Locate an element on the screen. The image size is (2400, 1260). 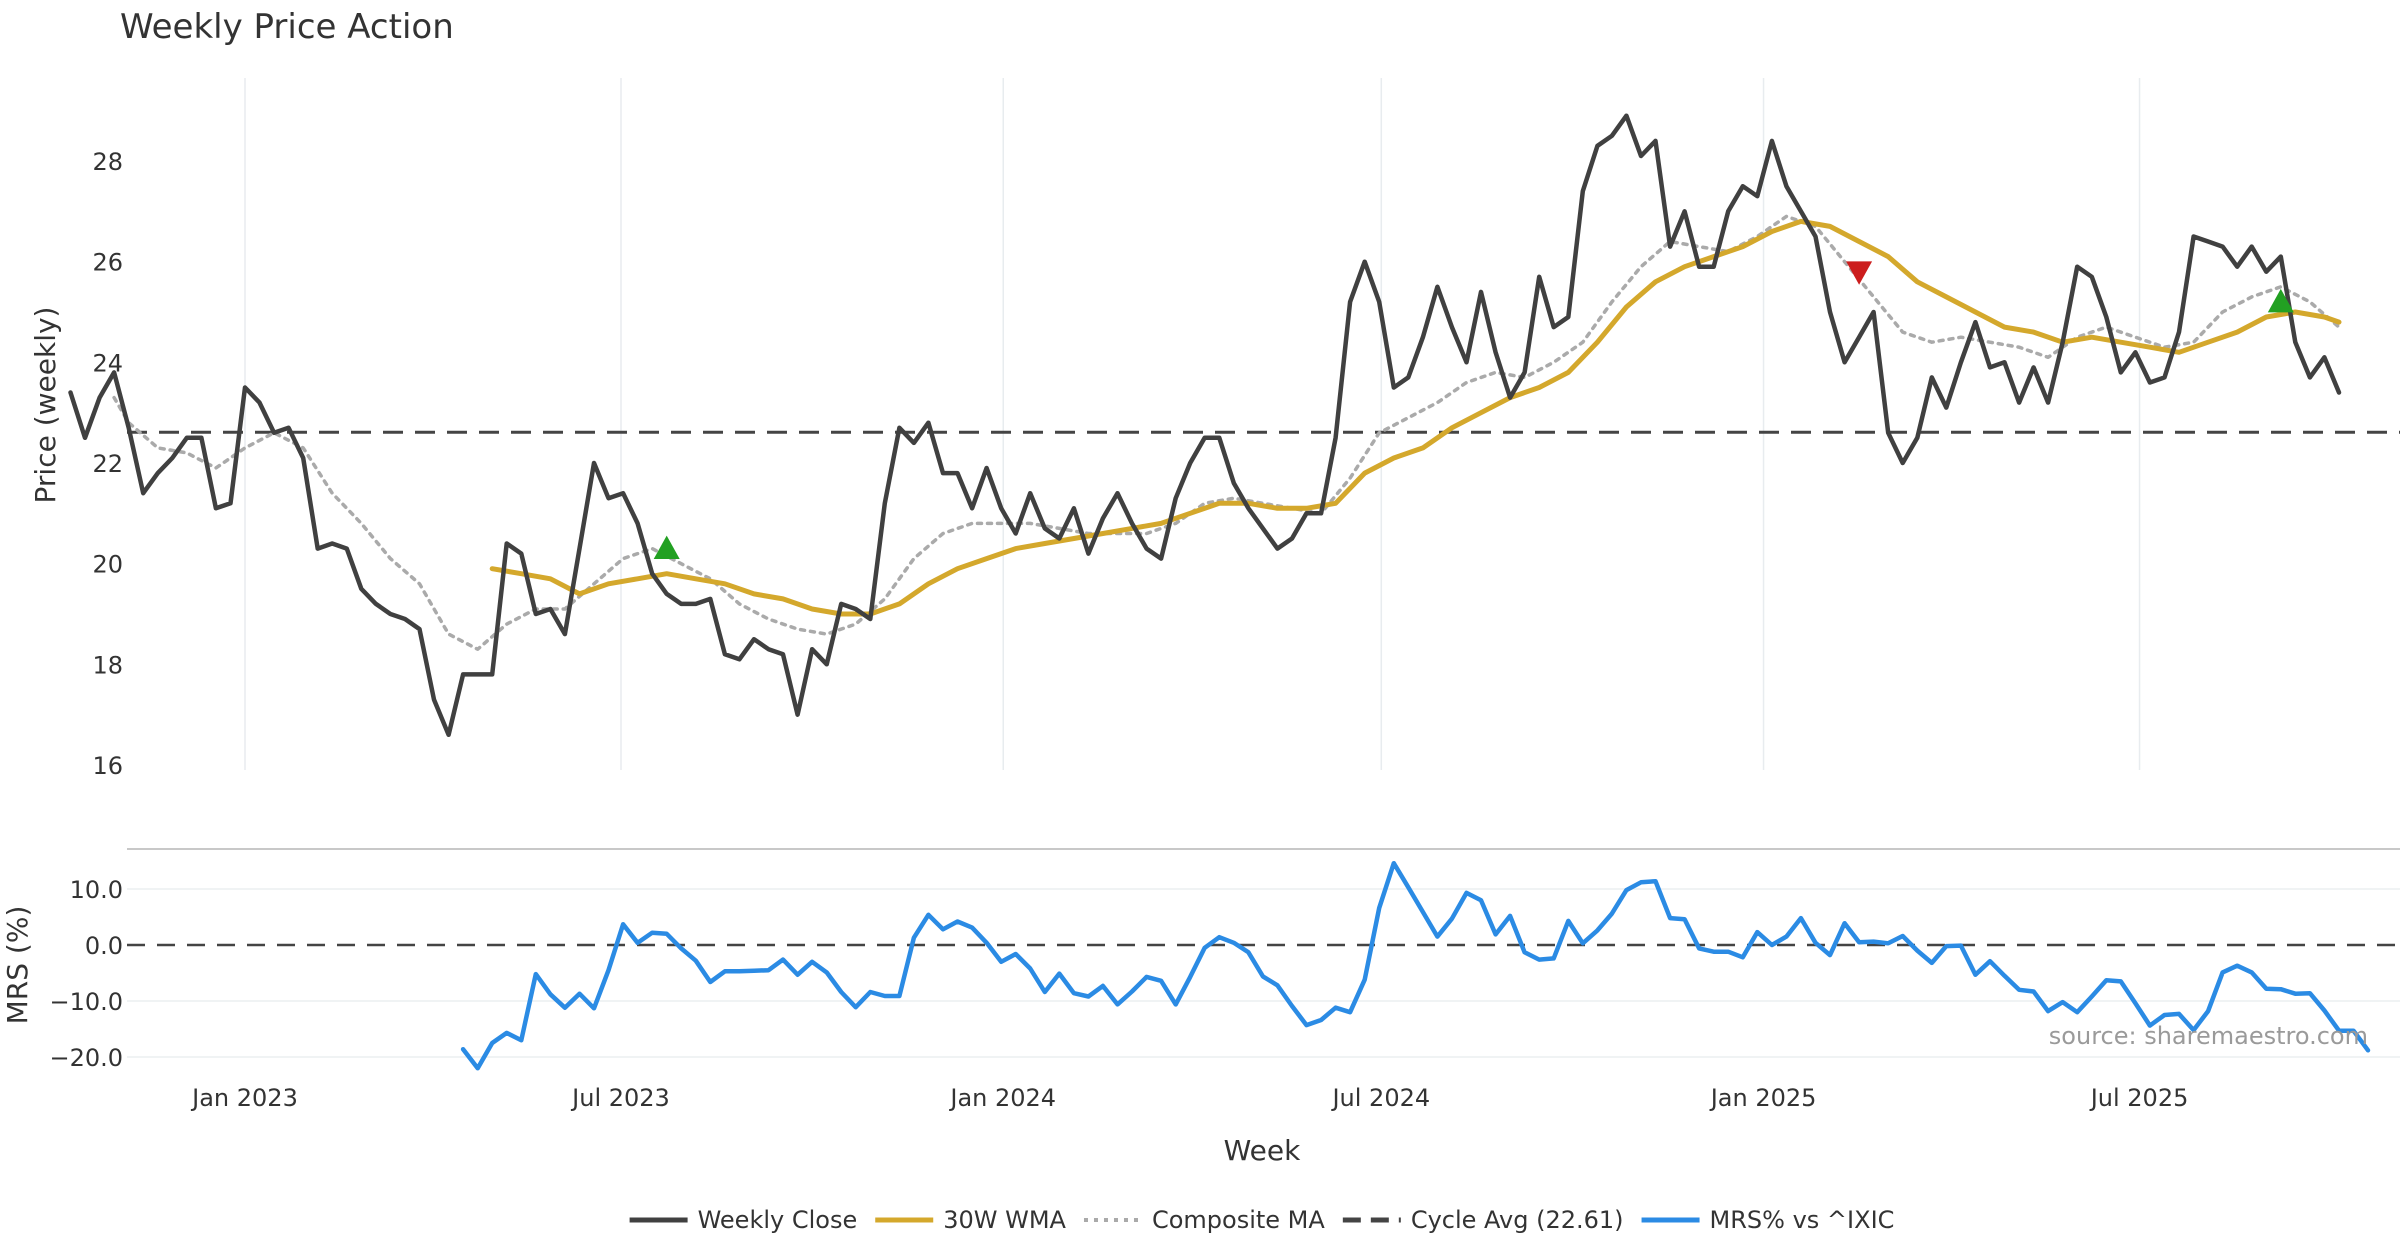
legend-item: MRS% vs ^IXIC is located at coordinates (1768, 1220).